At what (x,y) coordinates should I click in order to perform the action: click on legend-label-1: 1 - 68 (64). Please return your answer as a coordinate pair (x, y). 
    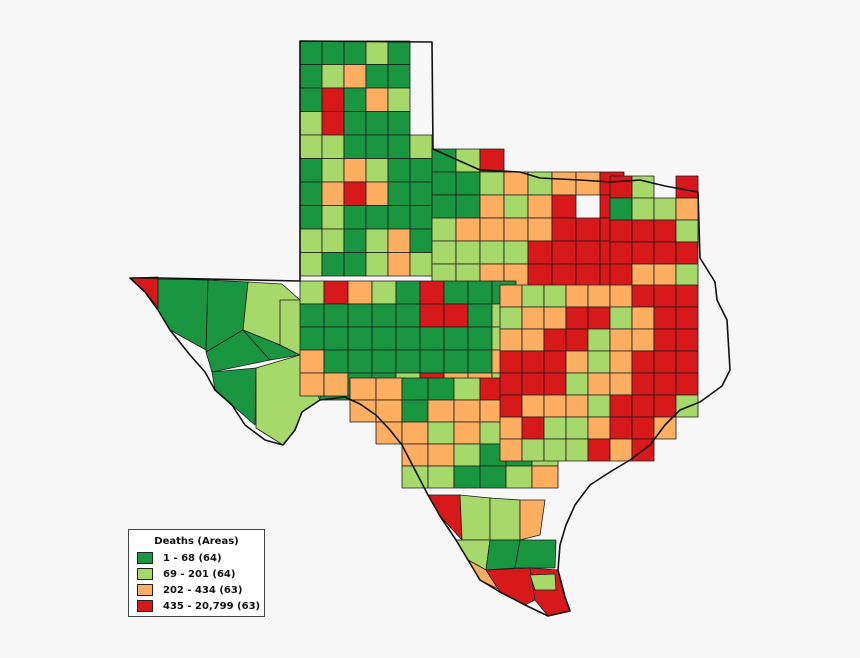
    Looking at the image, I should click on (192, 558).